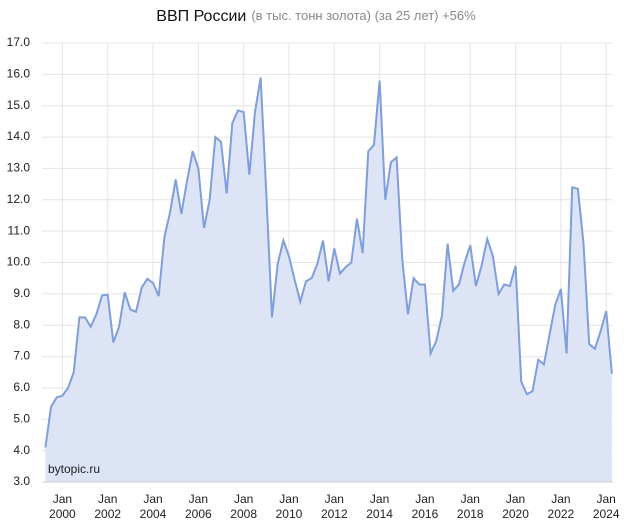  I want to click on x-tick-label: Jan 2020, so click(515, 506).